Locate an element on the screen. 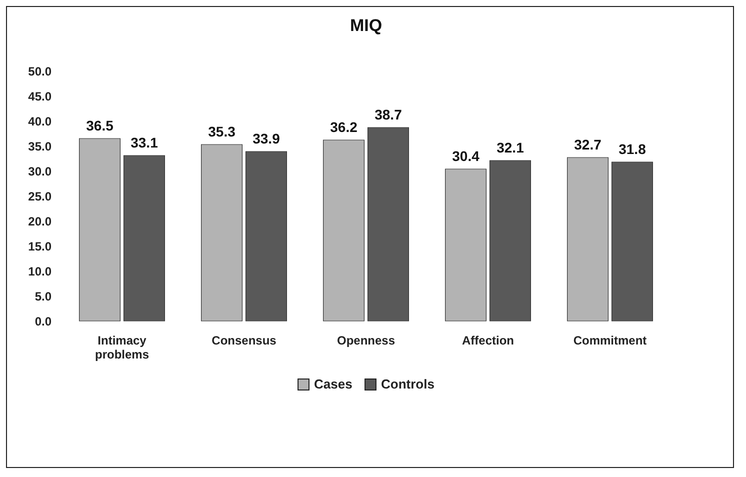 Image resolution: width=746 pixels, height=477 pixels. y-tick-label: 40.0 is located at coordinates (40, 121).